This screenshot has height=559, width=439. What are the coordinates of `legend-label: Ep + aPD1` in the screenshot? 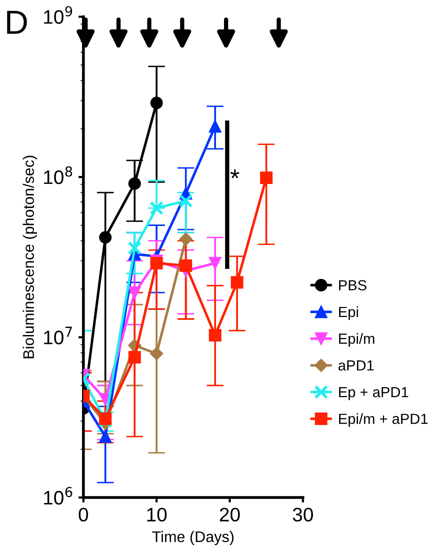 It's located at (373, 393).